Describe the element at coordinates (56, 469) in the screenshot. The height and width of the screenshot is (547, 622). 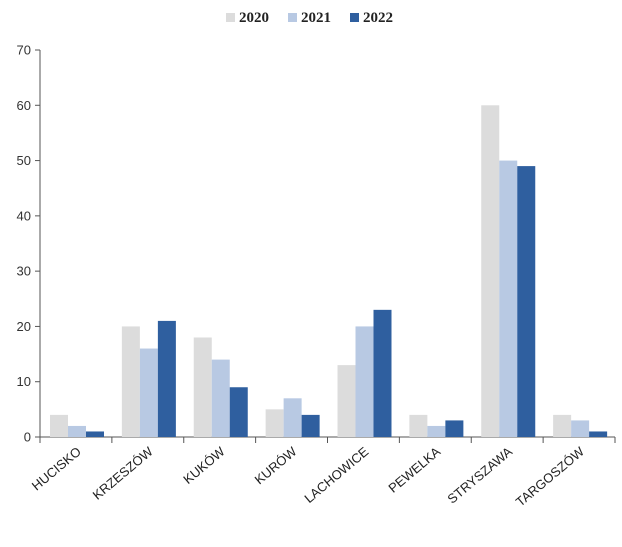
I see `x-category-label: HUCISKO` at that location.